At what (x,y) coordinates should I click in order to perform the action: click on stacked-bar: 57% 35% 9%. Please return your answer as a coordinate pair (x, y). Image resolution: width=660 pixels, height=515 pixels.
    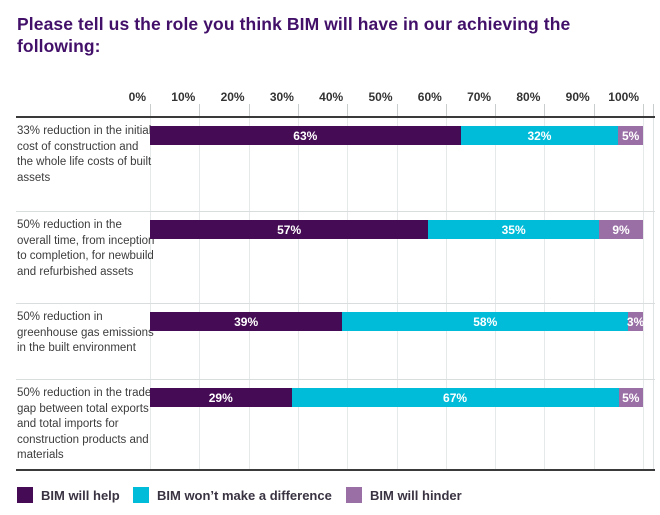
    Looking at the image, I should click on (396, 229).